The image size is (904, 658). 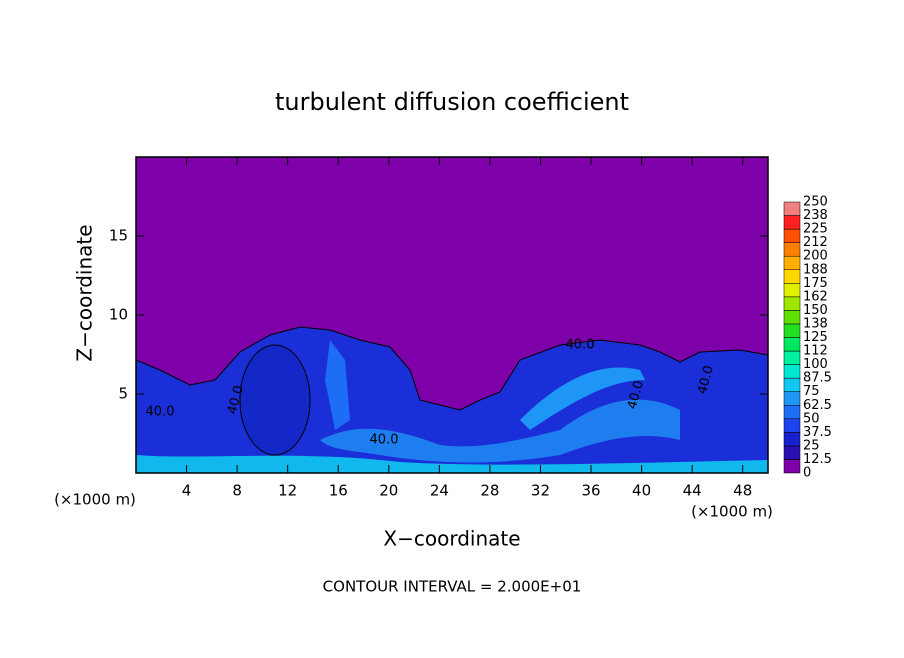 I want to click on x-tick-label: 4, so click(x=187, y=491).